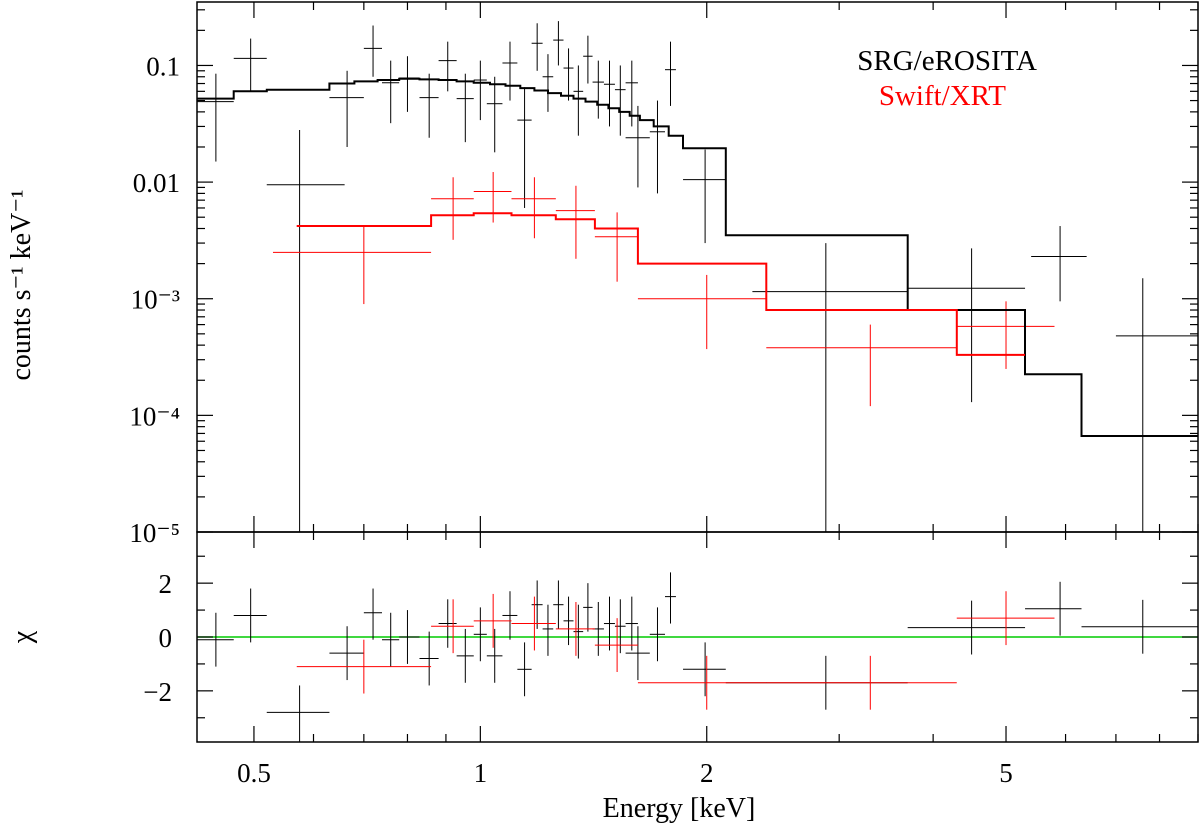 The image size is (1200, 833). What do you see at coordinates (942, 96) in the screenshot?
I see `legend-swift-xrt: Swift/XRT` at bounding box center [942, 96].